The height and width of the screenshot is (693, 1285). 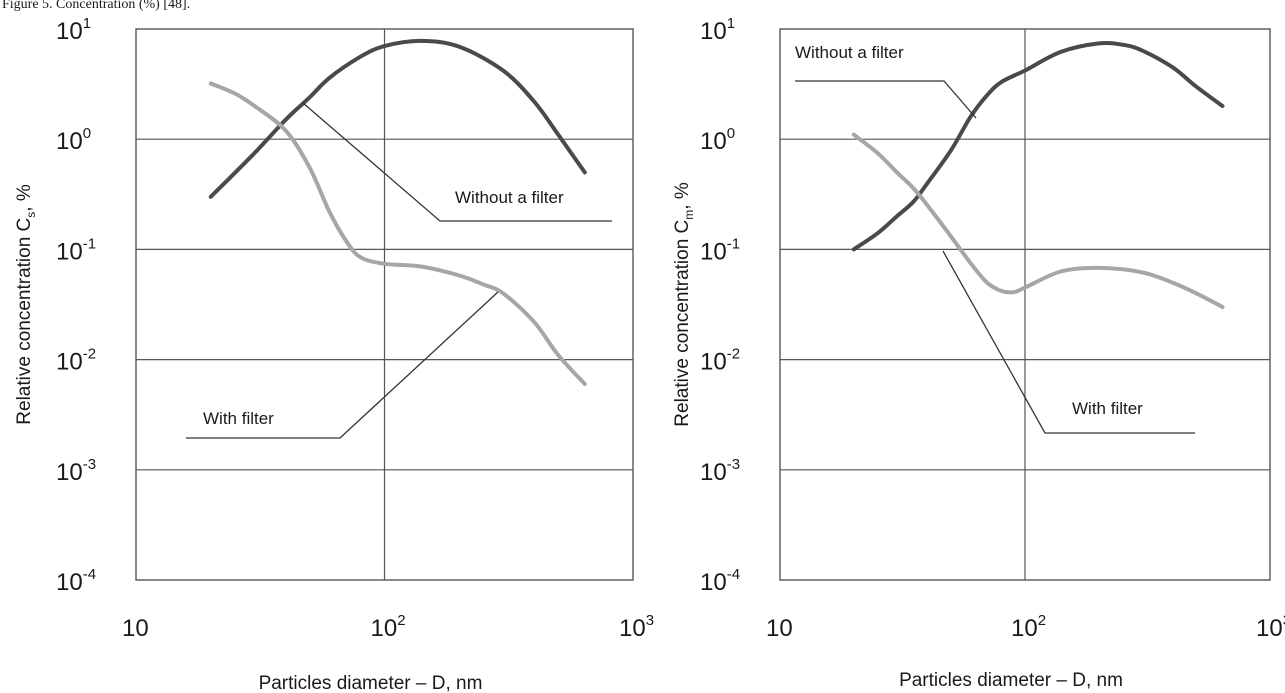 I want to click on y-axis-label: Relative concentration Cm, %, so click(x=684, y=304).